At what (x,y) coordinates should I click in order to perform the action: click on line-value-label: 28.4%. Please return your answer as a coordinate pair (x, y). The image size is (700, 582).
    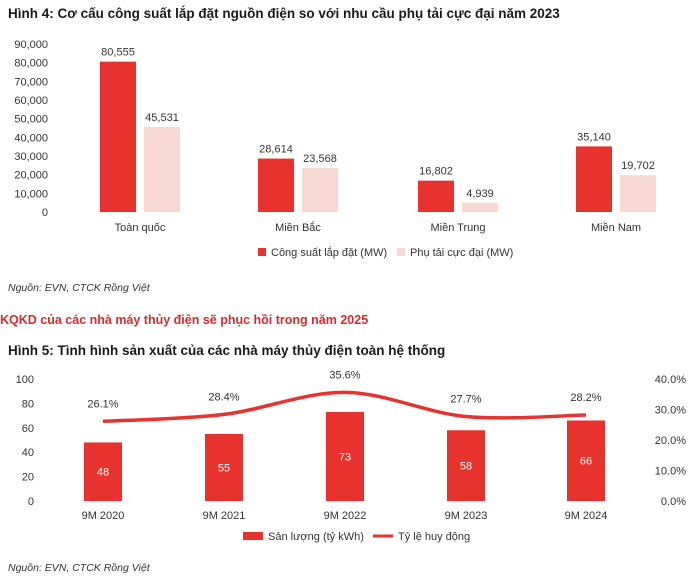
    Looking at the image, I should click on (223, 397).